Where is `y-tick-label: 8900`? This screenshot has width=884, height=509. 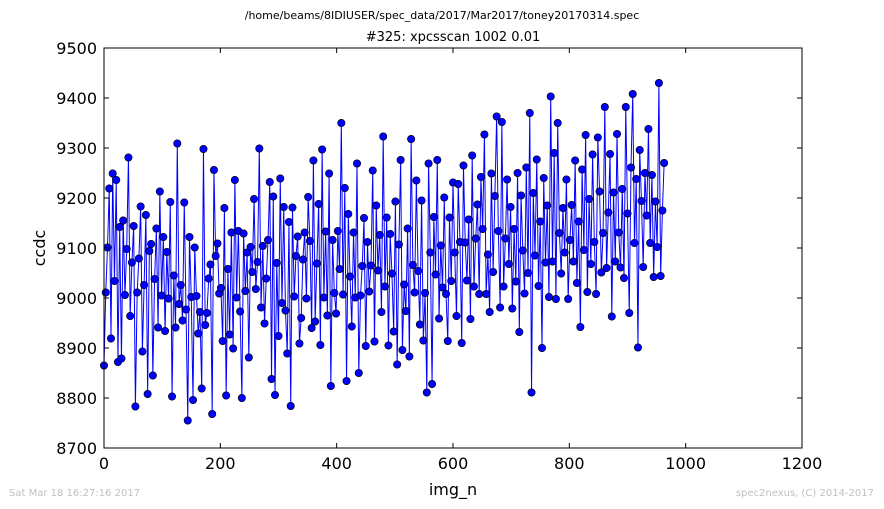 y-tick-label: 8900 is located at coordinates (76, 348).